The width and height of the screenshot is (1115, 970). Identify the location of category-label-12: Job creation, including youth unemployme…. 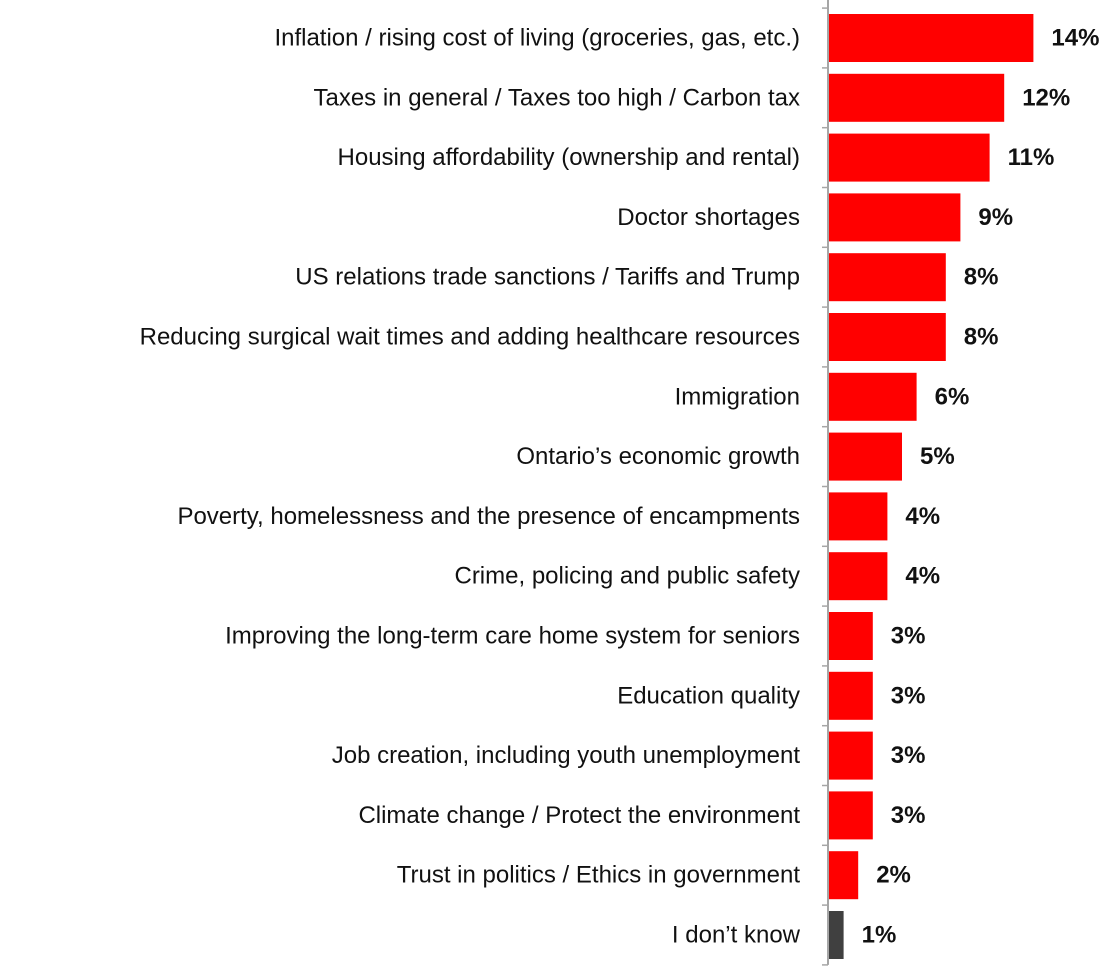
(566, 755).